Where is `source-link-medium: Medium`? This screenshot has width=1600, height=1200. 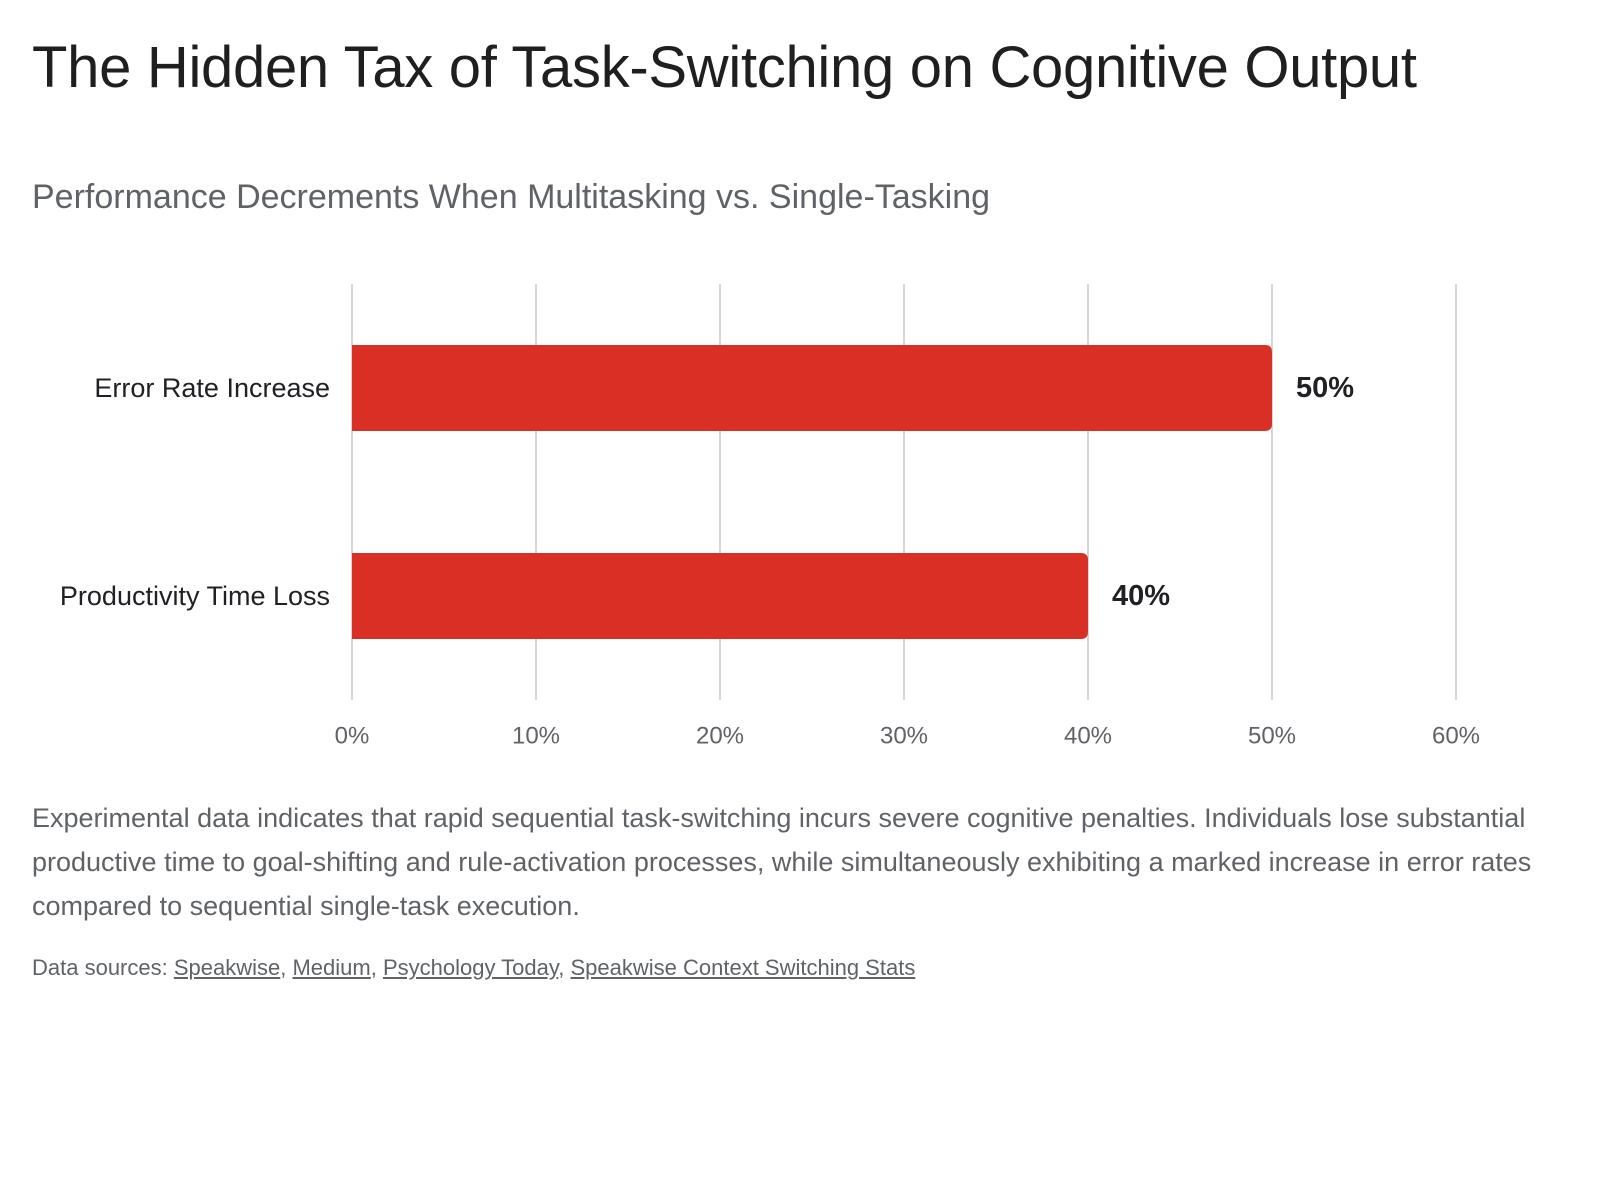
source-link-medium: Medium is located at coordinates (331, 967).